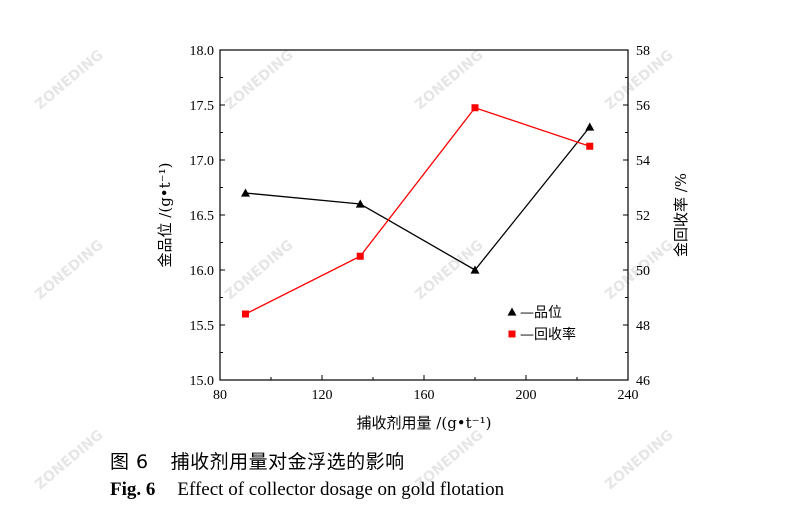 This screenshot has width=800, height=530. What do you see at coordinates (681, 215) in the screenshot?
I see `y-axis-right-label: 金回收率 /%` at bounding box center [681, 215].